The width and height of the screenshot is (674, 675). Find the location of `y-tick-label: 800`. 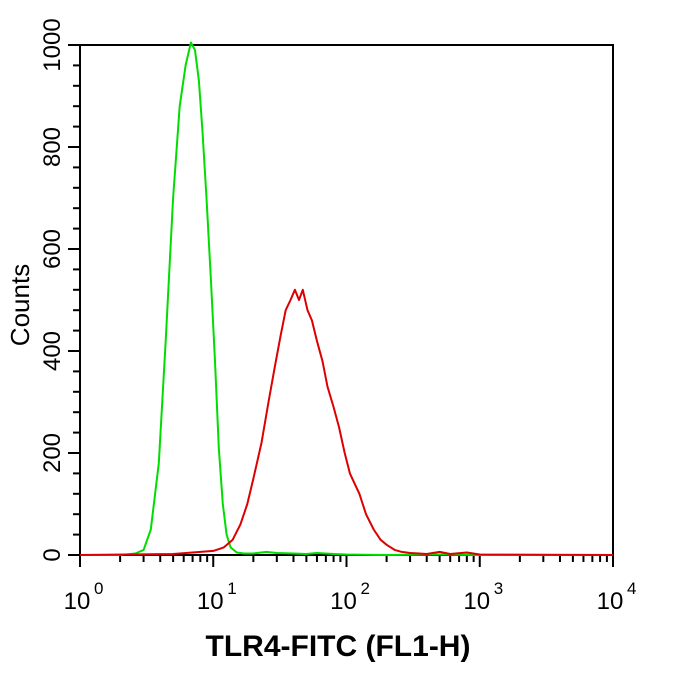

y-tick-label: 800 is located at coordinates (52, 147).